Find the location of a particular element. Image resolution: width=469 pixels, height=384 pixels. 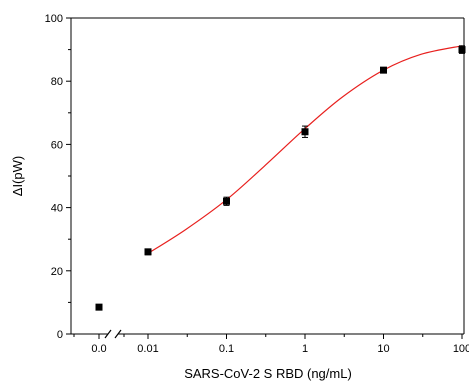

y-tick-label: 80 is located at coordinates (57, 82).